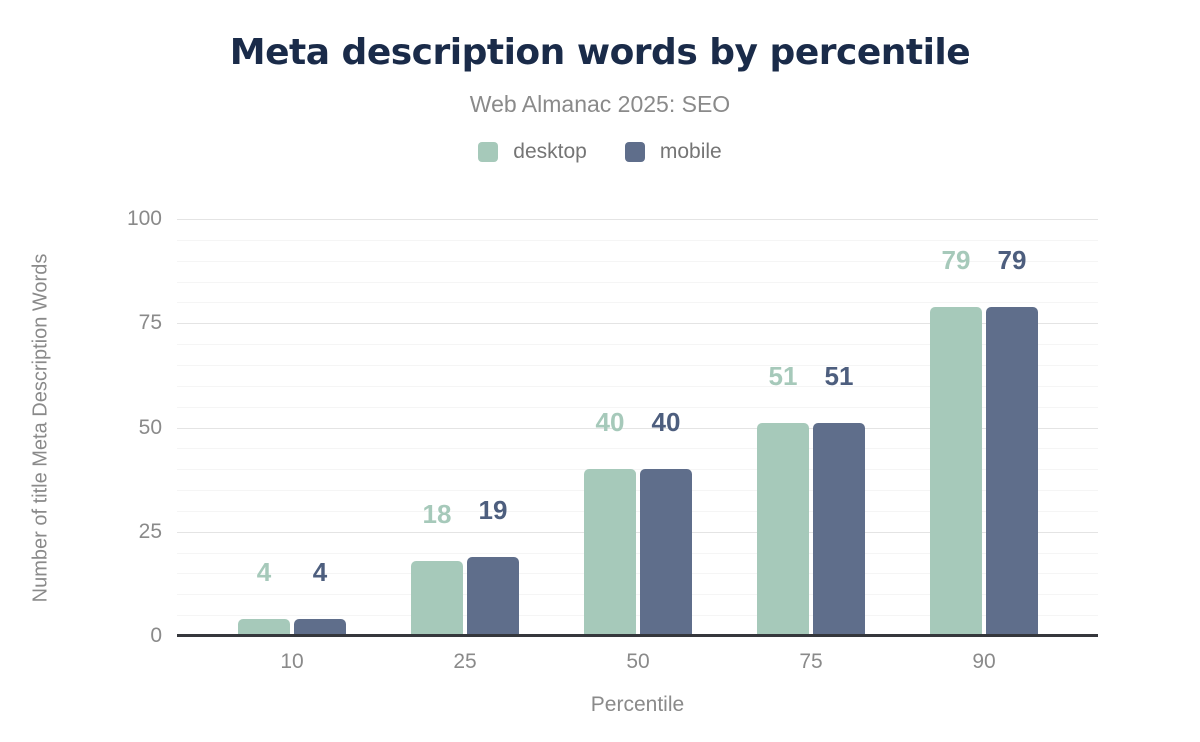 Image resolution: width=1200 pixels, height=742 pixels. What do you see at coordinates (150, 323) in the screenshot?
I see `y-tick-label-75: 75` at bounding box center [150, 323].